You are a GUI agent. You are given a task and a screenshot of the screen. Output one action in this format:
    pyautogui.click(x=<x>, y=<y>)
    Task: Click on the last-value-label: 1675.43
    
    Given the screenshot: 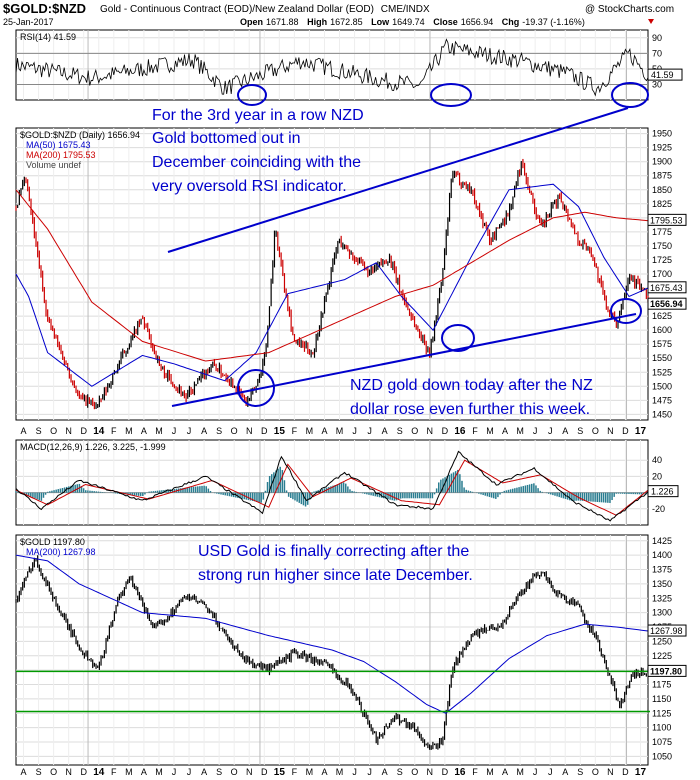 What is the action you would take?
    pyautogui.click(x=666, y=288)
    